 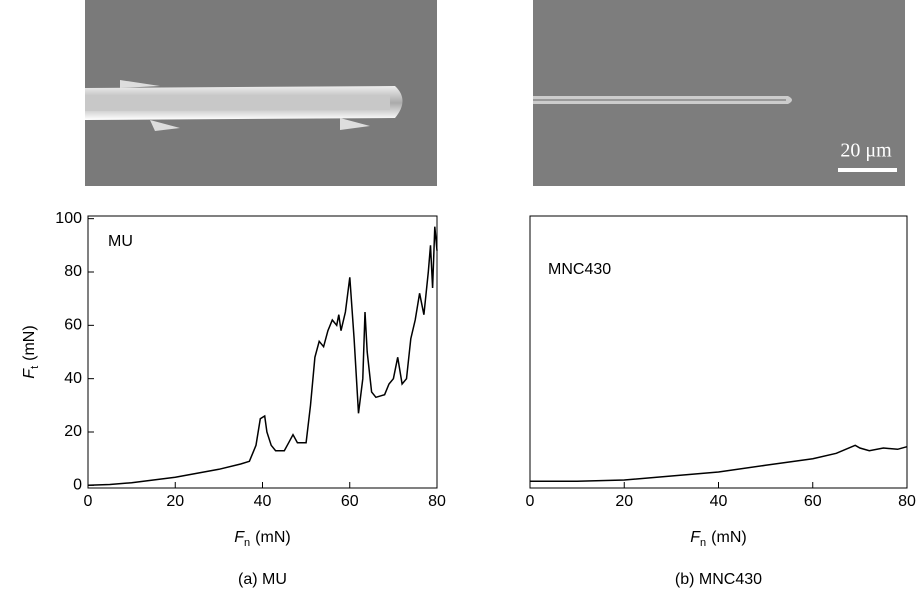 I want to click on panel-annotation: MNC430, so click(x=579, y=269).